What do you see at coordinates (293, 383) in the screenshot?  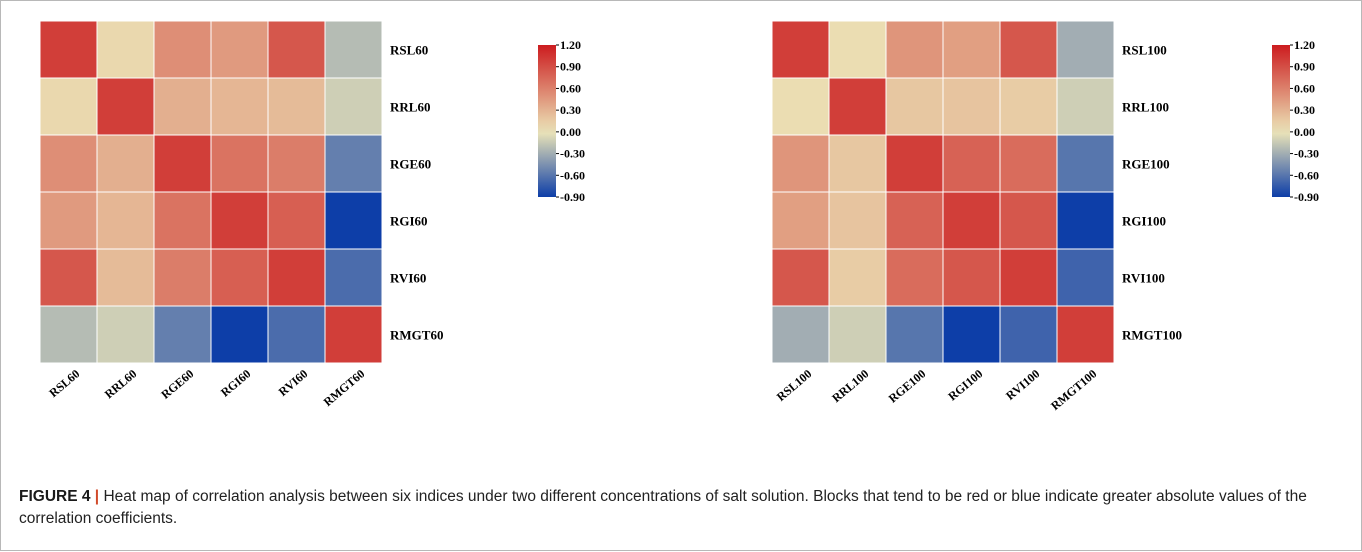 I see `column-label: RVI60` at bounding box center [293, 383].